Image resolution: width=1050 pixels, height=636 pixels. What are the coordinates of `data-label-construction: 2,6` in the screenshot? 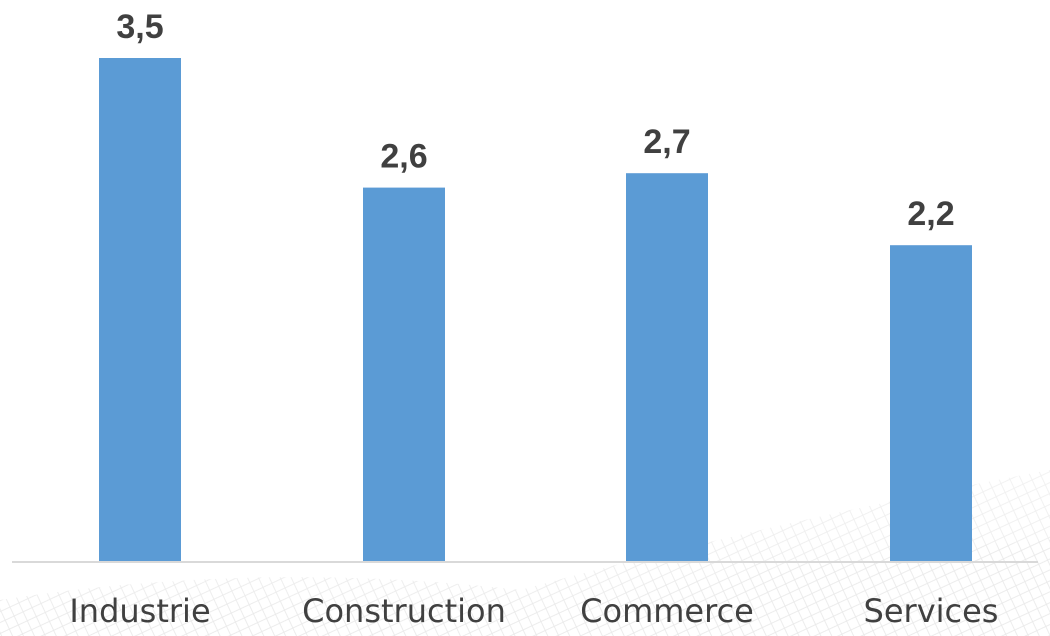 It's located at (403, 157).